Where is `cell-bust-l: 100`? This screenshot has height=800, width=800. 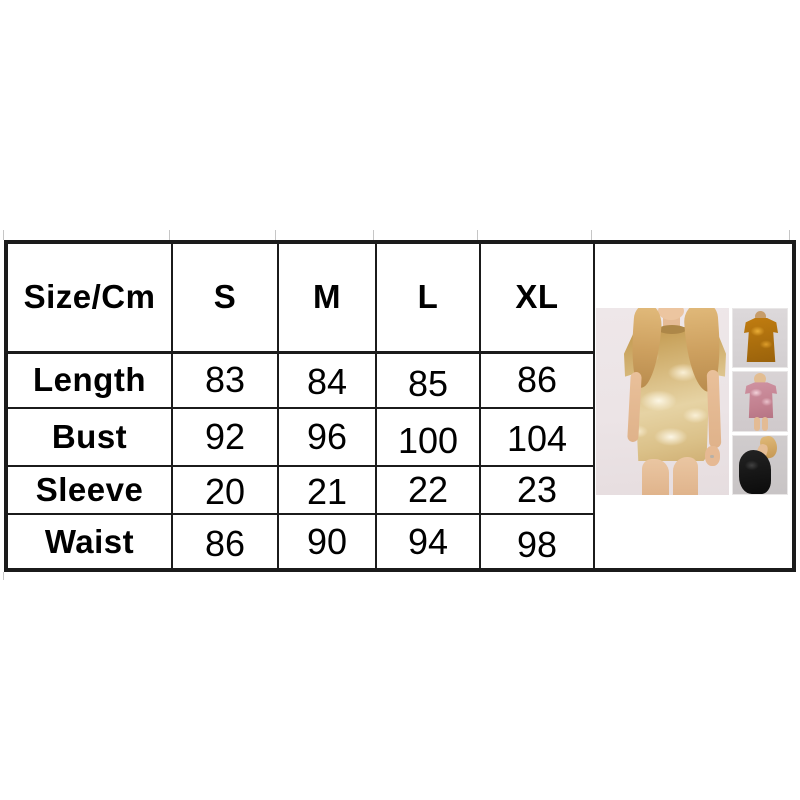 cell-bust-l: 100 is located at coordinates (428, 437).